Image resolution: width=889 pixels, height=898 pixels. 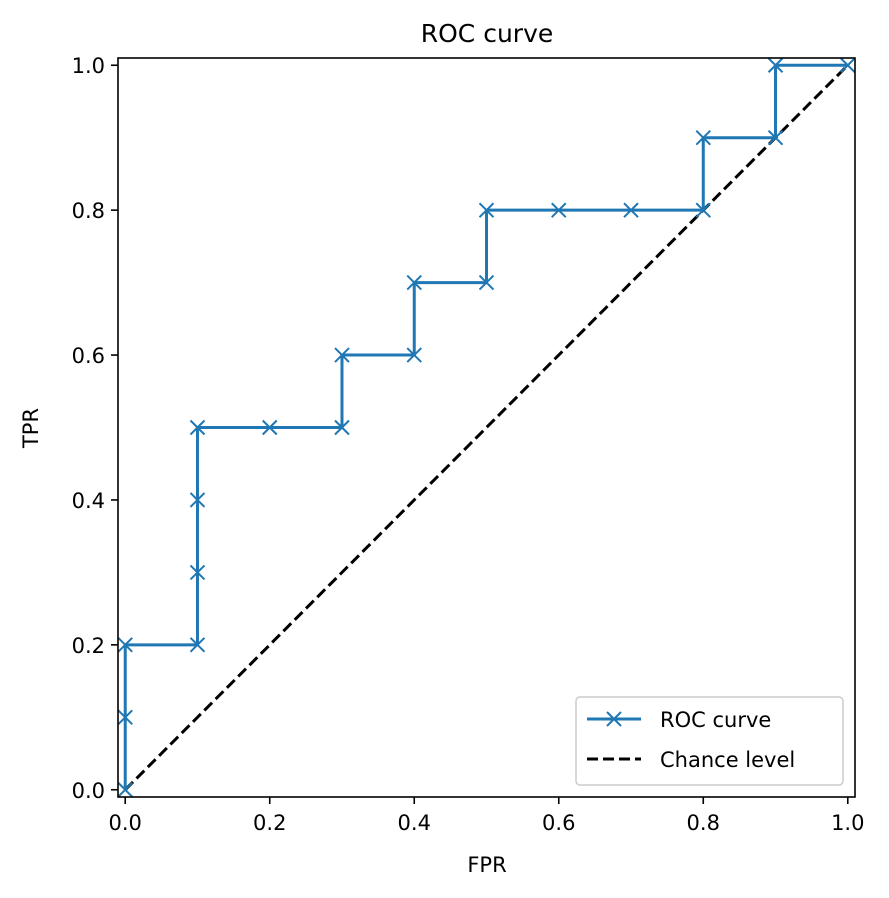 I want to click on y-tick-label: 1.0, so click(x=88, y=66).